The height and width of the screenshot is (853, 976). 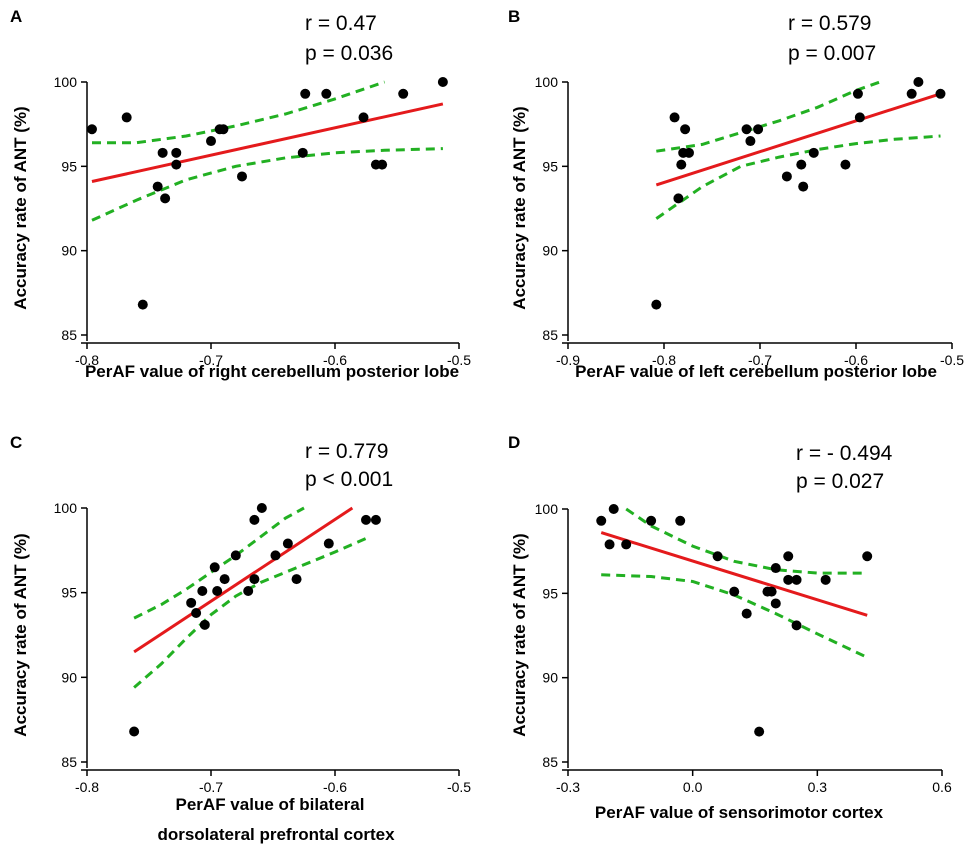 I want to click on x-tick-label: -0.9, so click(x=568, y=360).